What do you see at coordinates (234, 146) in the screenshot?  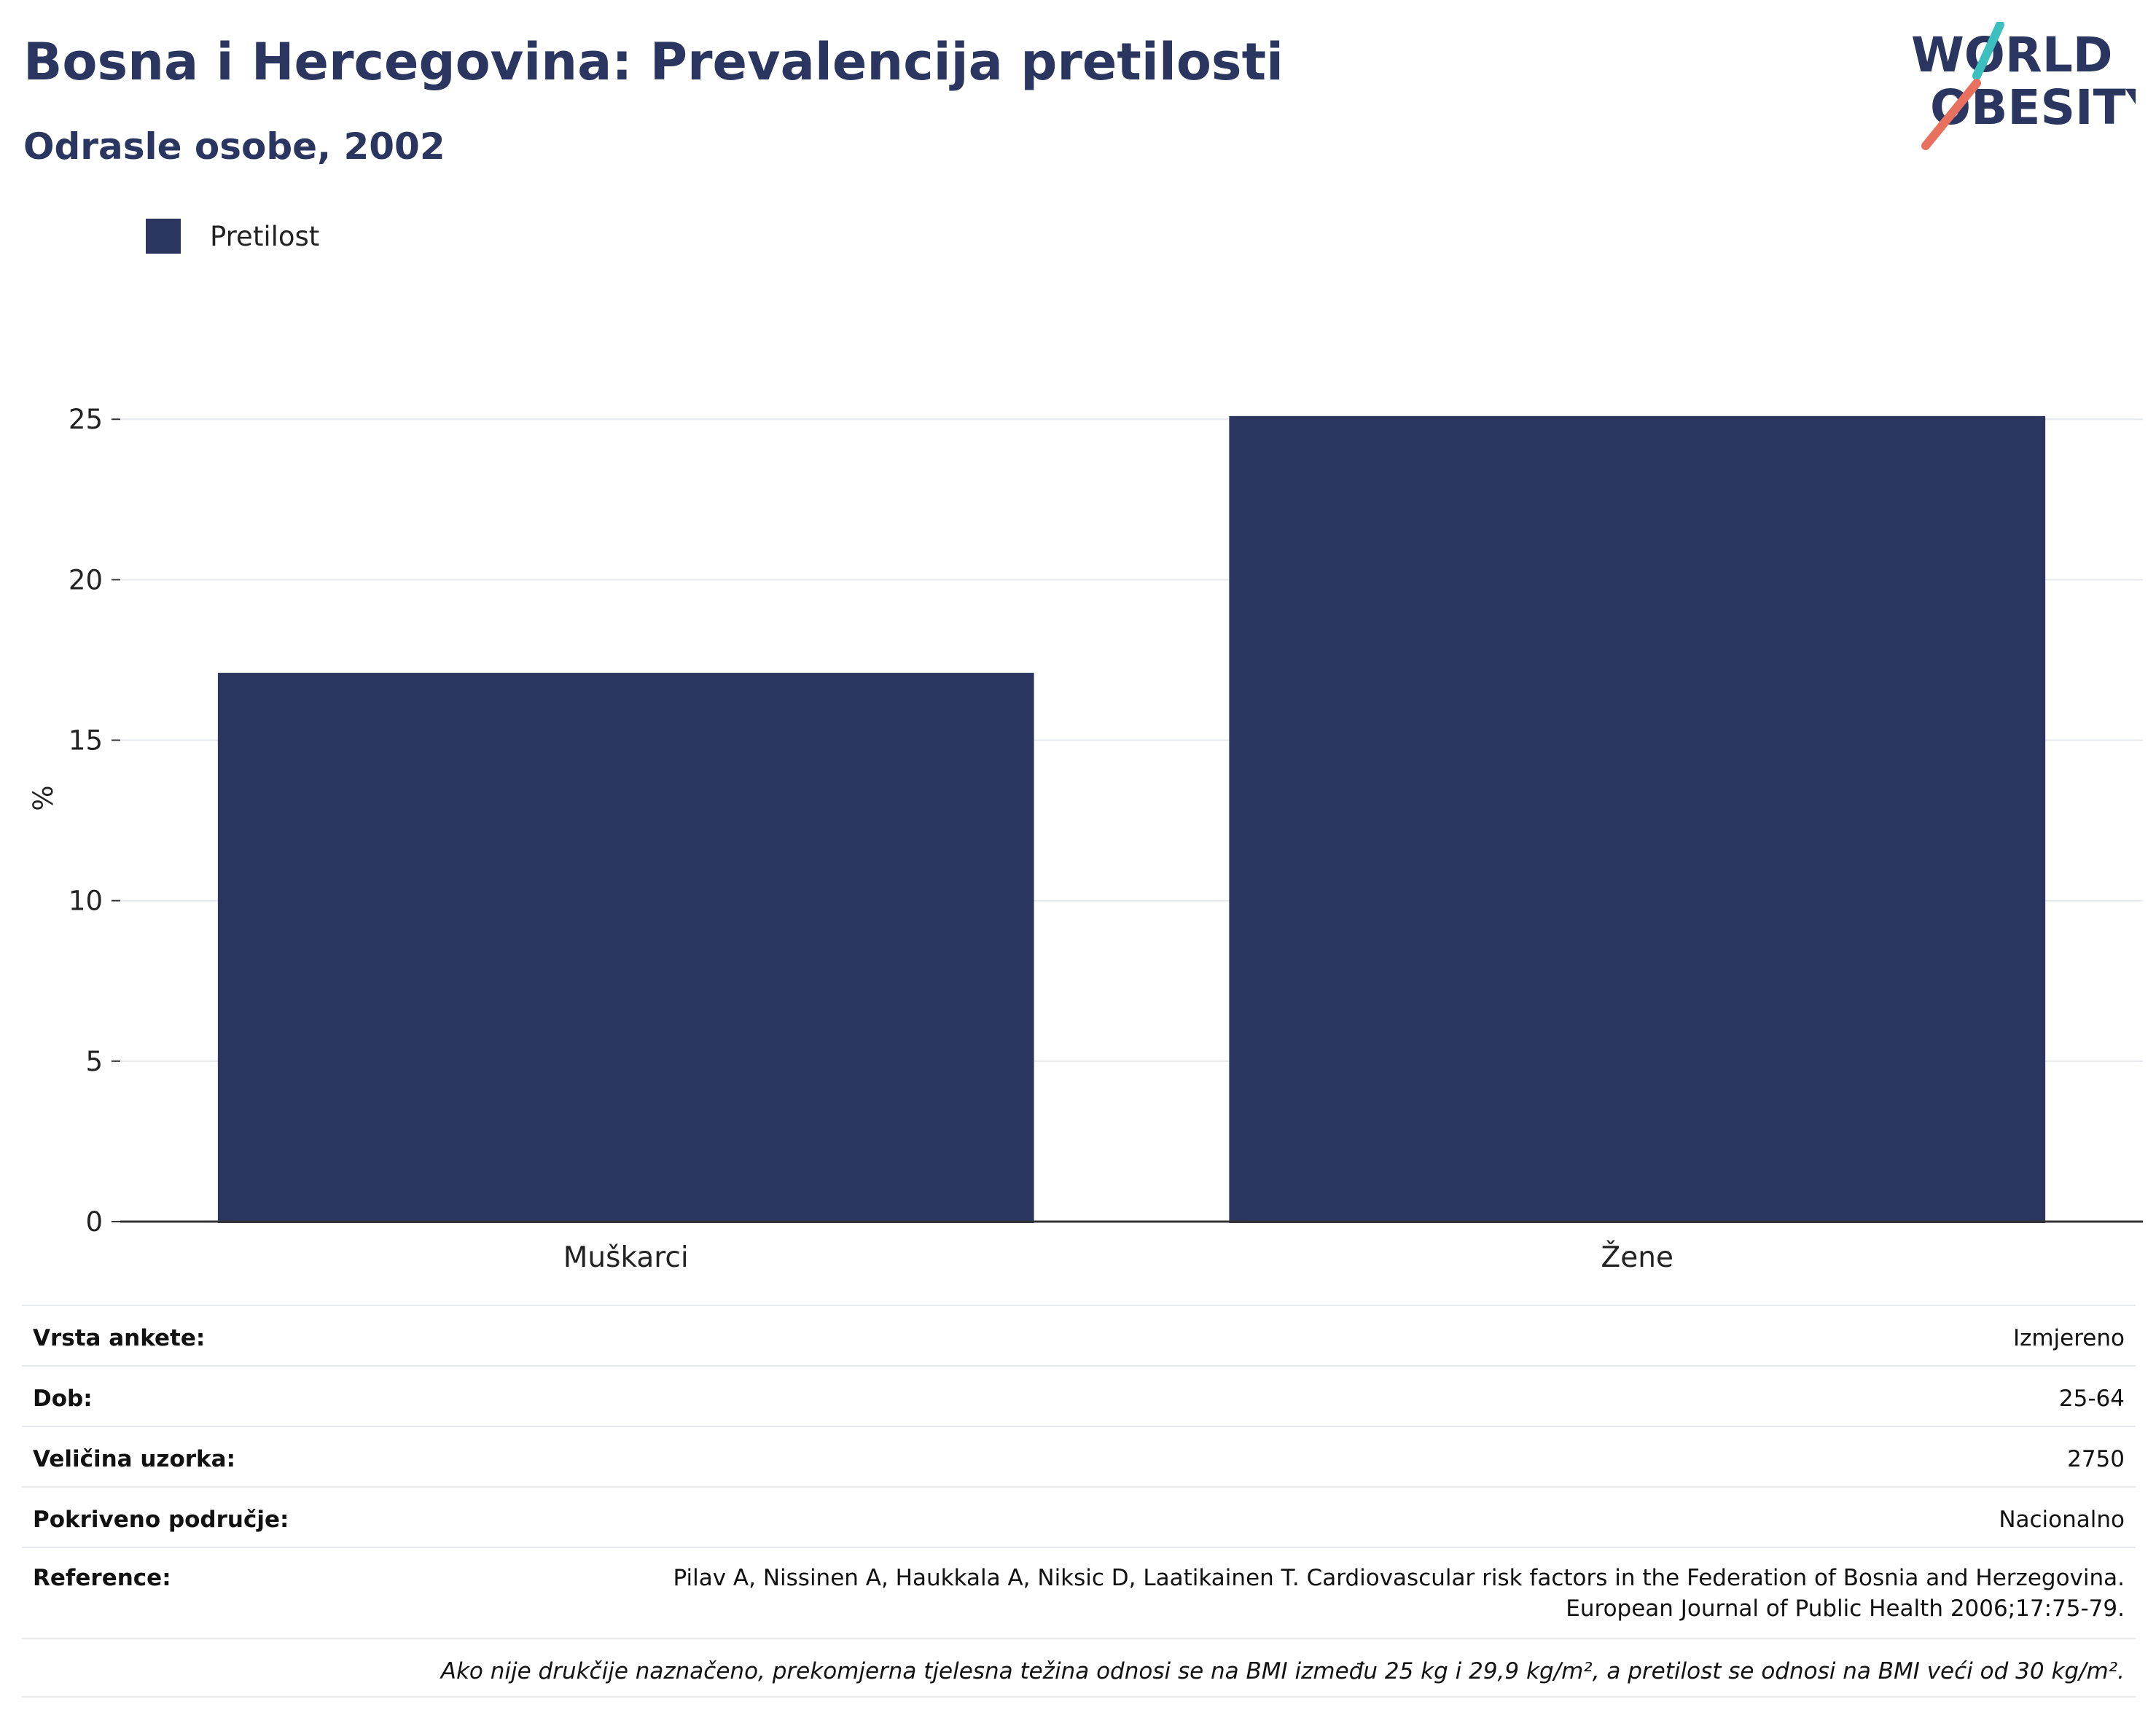 I see `chart-subtitle: Odrasle osobe, 2002` at bounding box center [234, 146].